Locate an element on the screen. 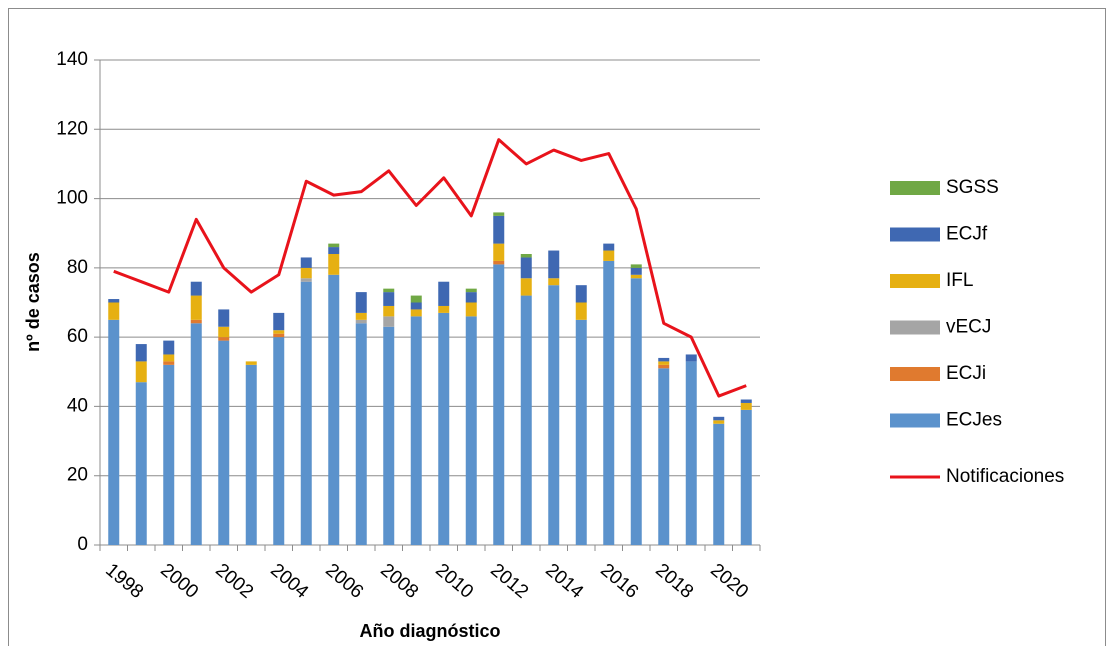 Image resolution: width=1115 pixels, height=646 pixels. legend-label: SGSS is located at coordinates (972, 187).